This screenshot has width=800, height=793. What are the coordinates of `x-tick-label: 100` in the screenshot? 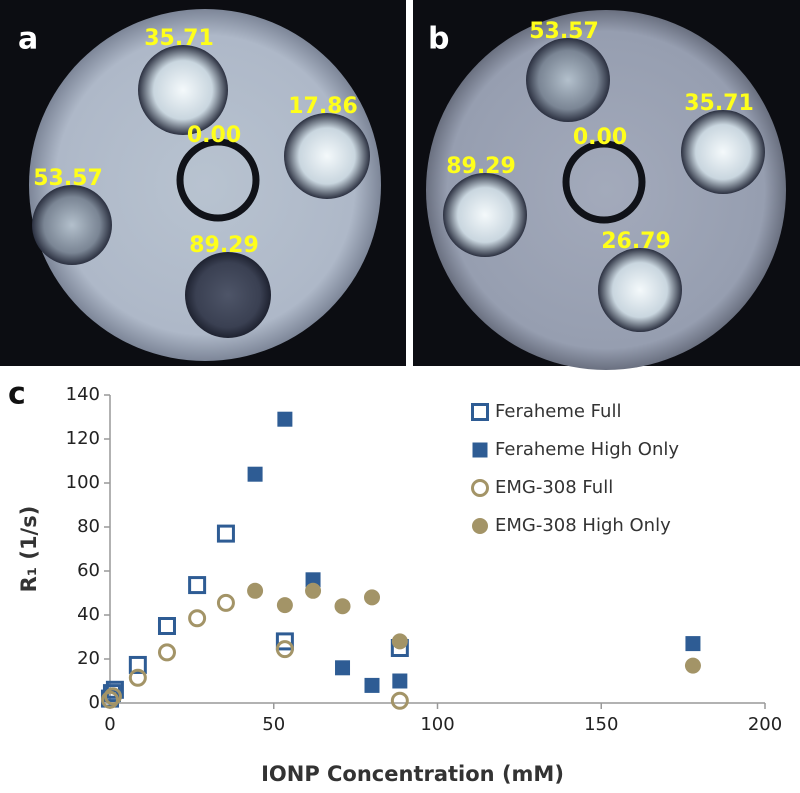 It's located at (437, 724).